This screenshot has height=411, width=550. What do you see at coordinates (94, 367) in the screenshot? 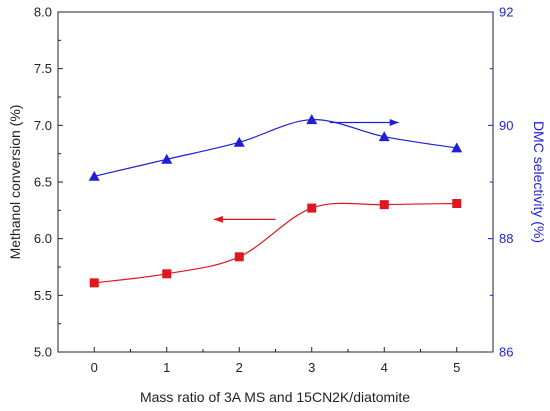
I see `x-tick-label: 0` at bounding box center [94, 367].